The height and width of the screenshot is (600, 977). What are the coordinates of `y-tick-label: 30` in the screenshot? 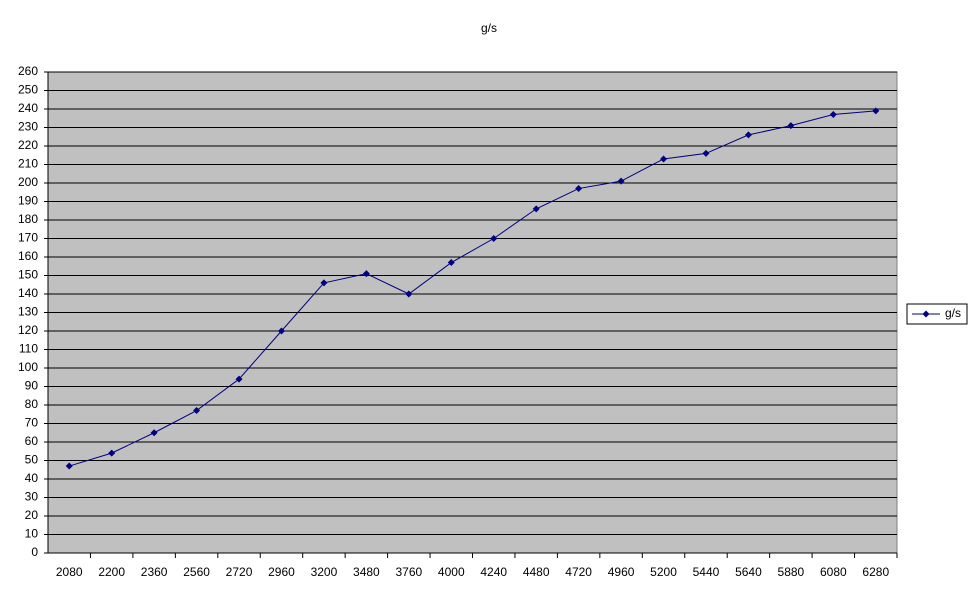 It's located at (32, 497).